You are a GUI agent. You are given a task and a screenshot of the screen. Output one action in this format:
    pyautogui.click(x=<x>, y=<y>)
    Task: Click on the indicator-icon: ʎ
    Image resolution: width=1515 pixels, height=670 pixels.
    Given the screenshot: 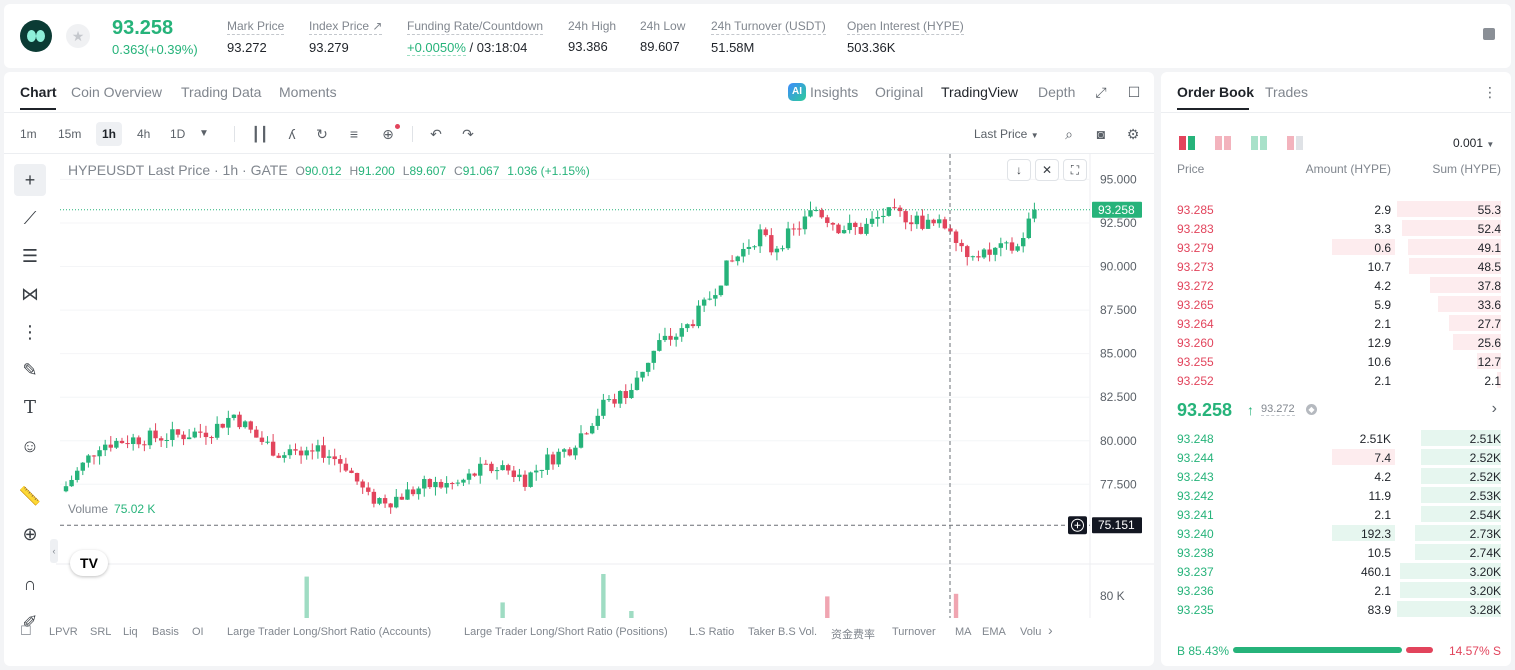 What is the action you would take?
    pyautogui.click(x=292, y=134)
    